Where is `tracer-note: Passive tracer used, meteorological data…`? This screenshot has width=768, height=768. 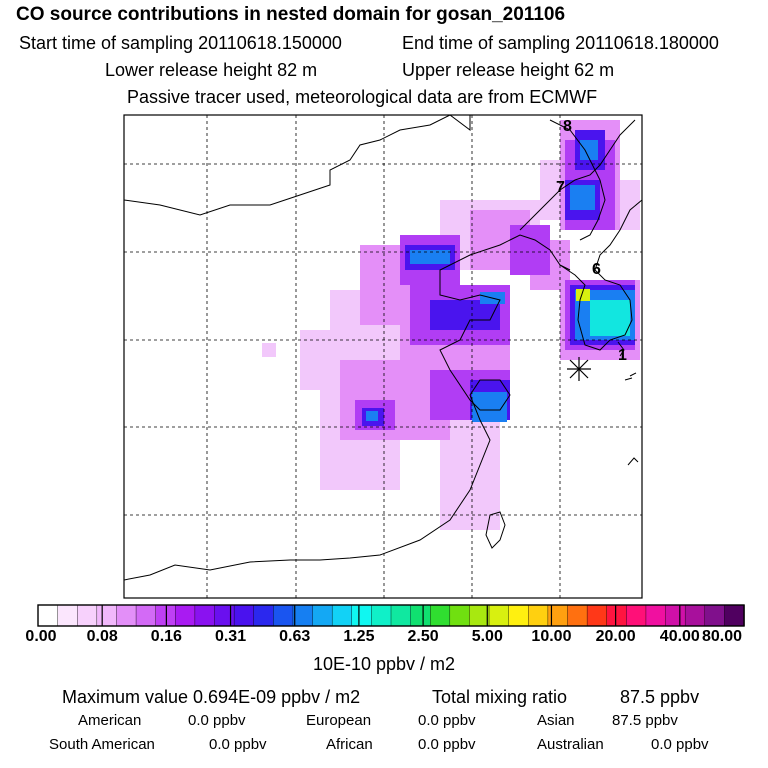 tracer-note: Passive tracer used, meteorological data… is located at coordinates (362, 97).